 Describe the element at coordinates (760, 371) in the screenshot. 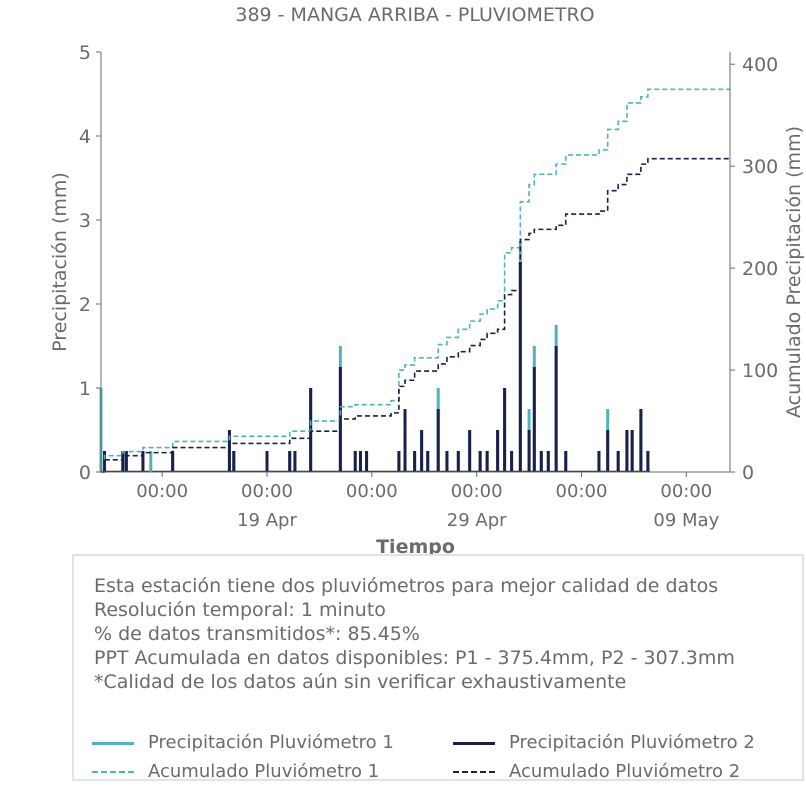

I see `y2-tick-label: 100` at that location.